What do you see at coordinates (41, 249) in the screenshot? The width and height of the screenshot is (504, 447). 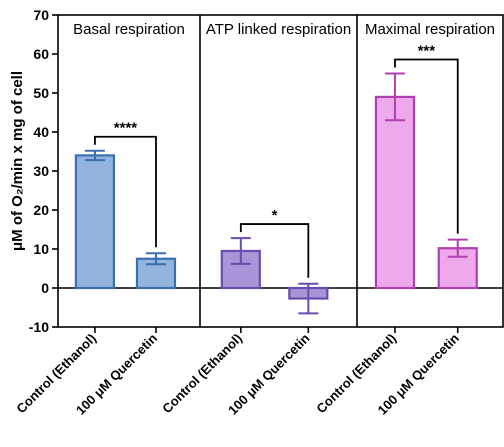 I see `y-tick-label: 10` at bounding box center [41, 249].